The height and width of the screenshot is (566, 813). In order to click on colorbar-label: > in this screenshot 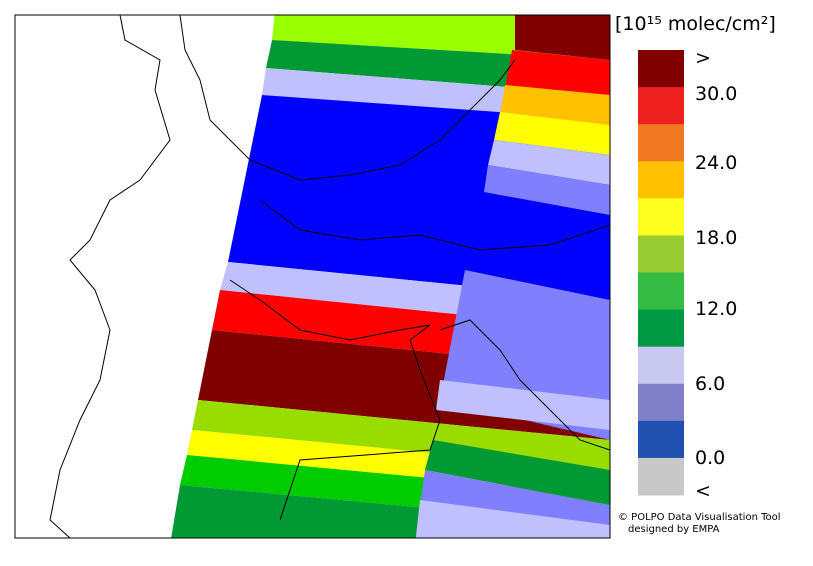, I will do `click(703, 58)`.